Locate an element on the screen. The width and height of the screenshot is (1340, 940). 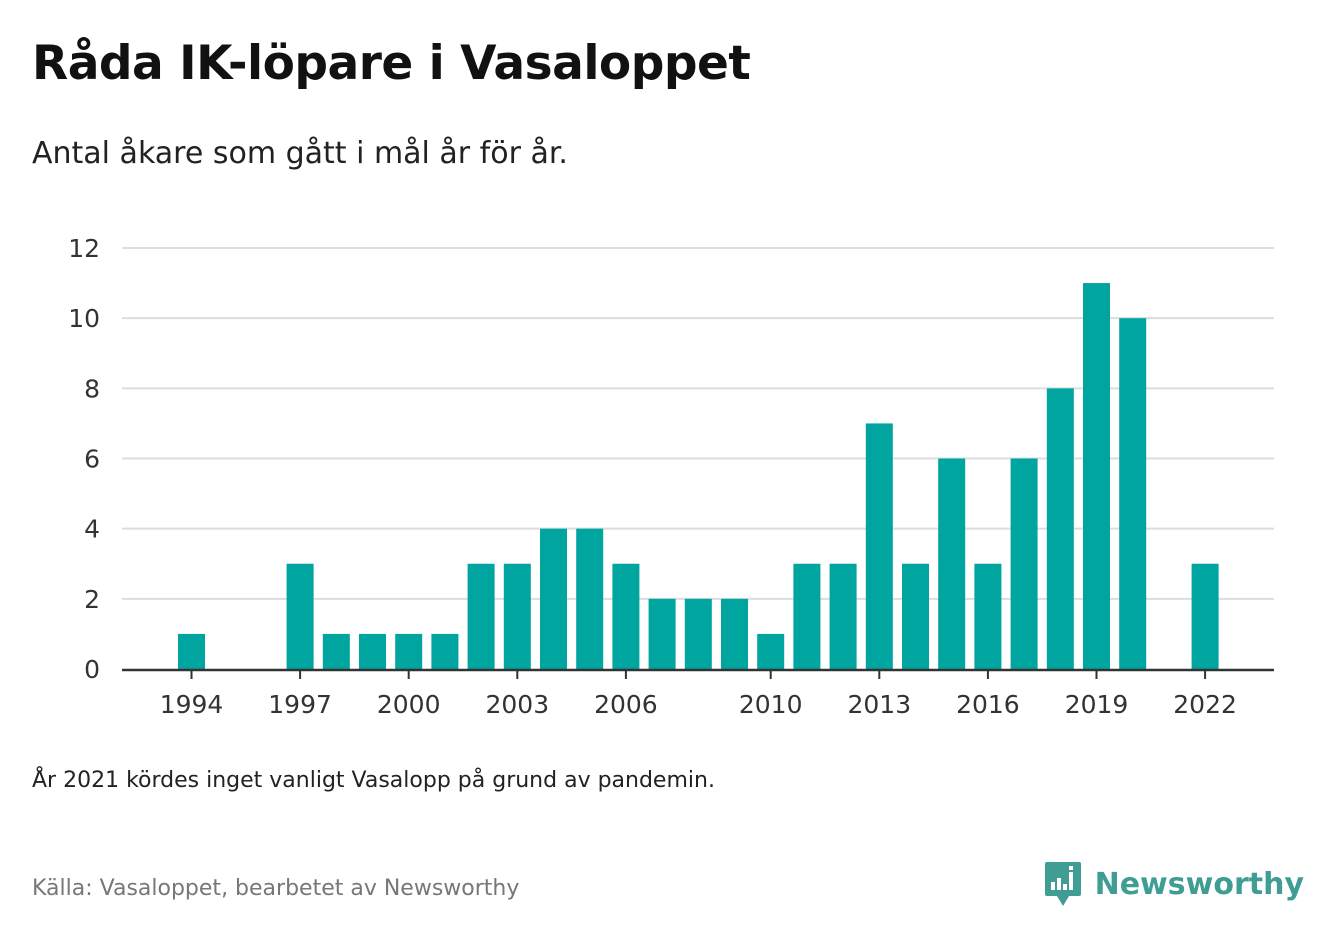
y-tick-label: 0 is located at coordinates (92, 669).